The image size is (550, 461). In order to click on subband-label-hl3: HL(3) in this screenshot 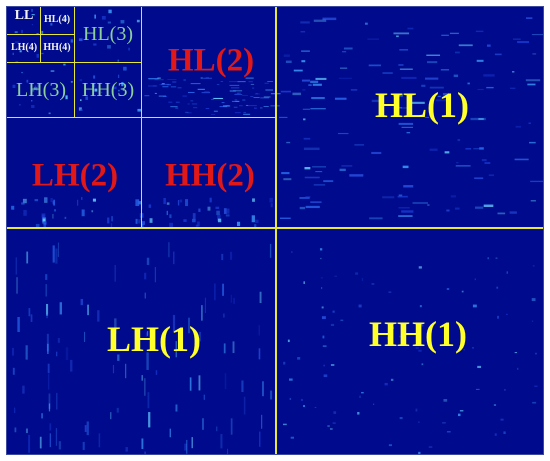, I will do `click(108, 34)`.